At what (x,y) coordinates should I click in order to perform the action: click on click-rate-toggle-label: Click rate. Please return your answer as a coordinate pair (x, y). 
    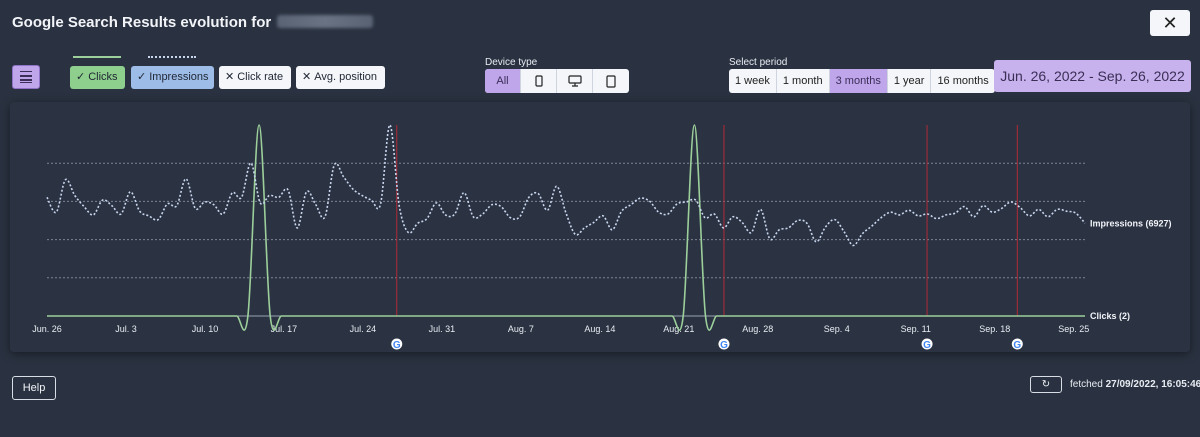
    Looking at the image, I should click on (260, 77).